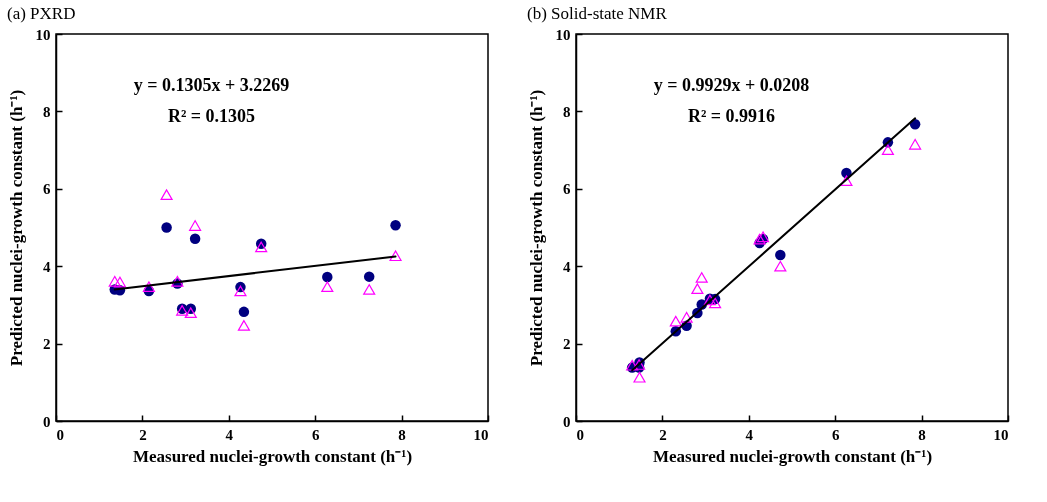 This screenshot has width=1047, height=502. I want to click on chart-title: (b) Solid-state NMR, so click(597, 13).